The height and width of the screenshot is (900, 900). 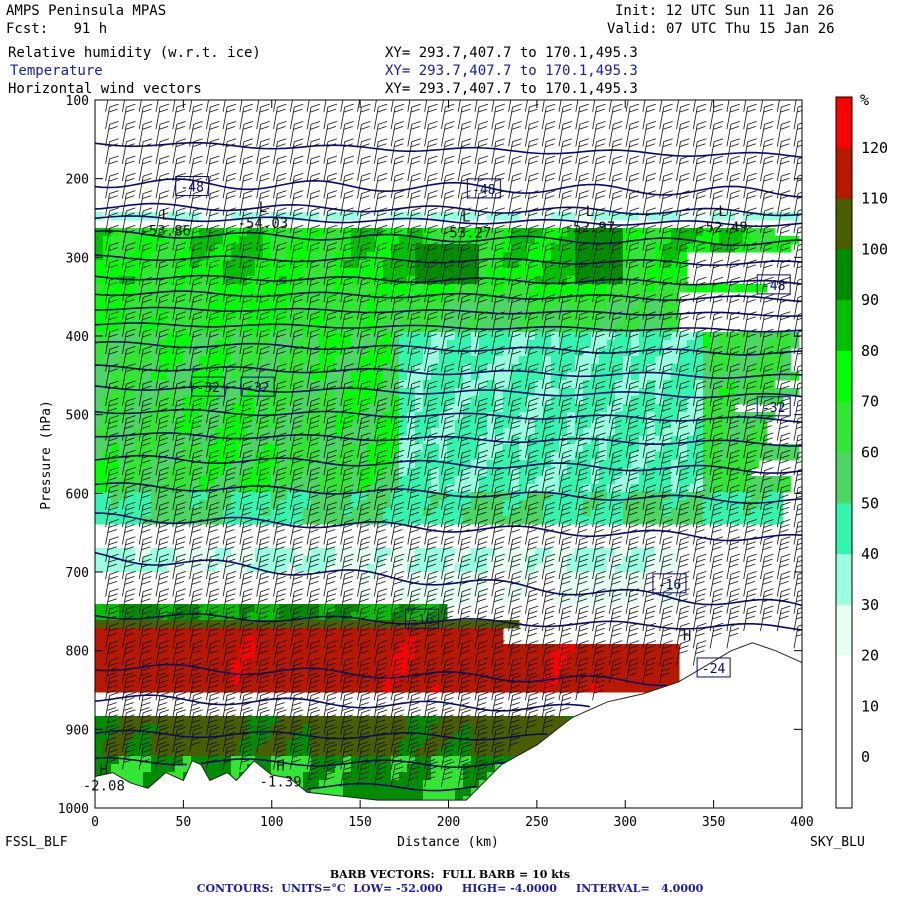 I want to click on colorbar-segment, so click(x=844, y=275).